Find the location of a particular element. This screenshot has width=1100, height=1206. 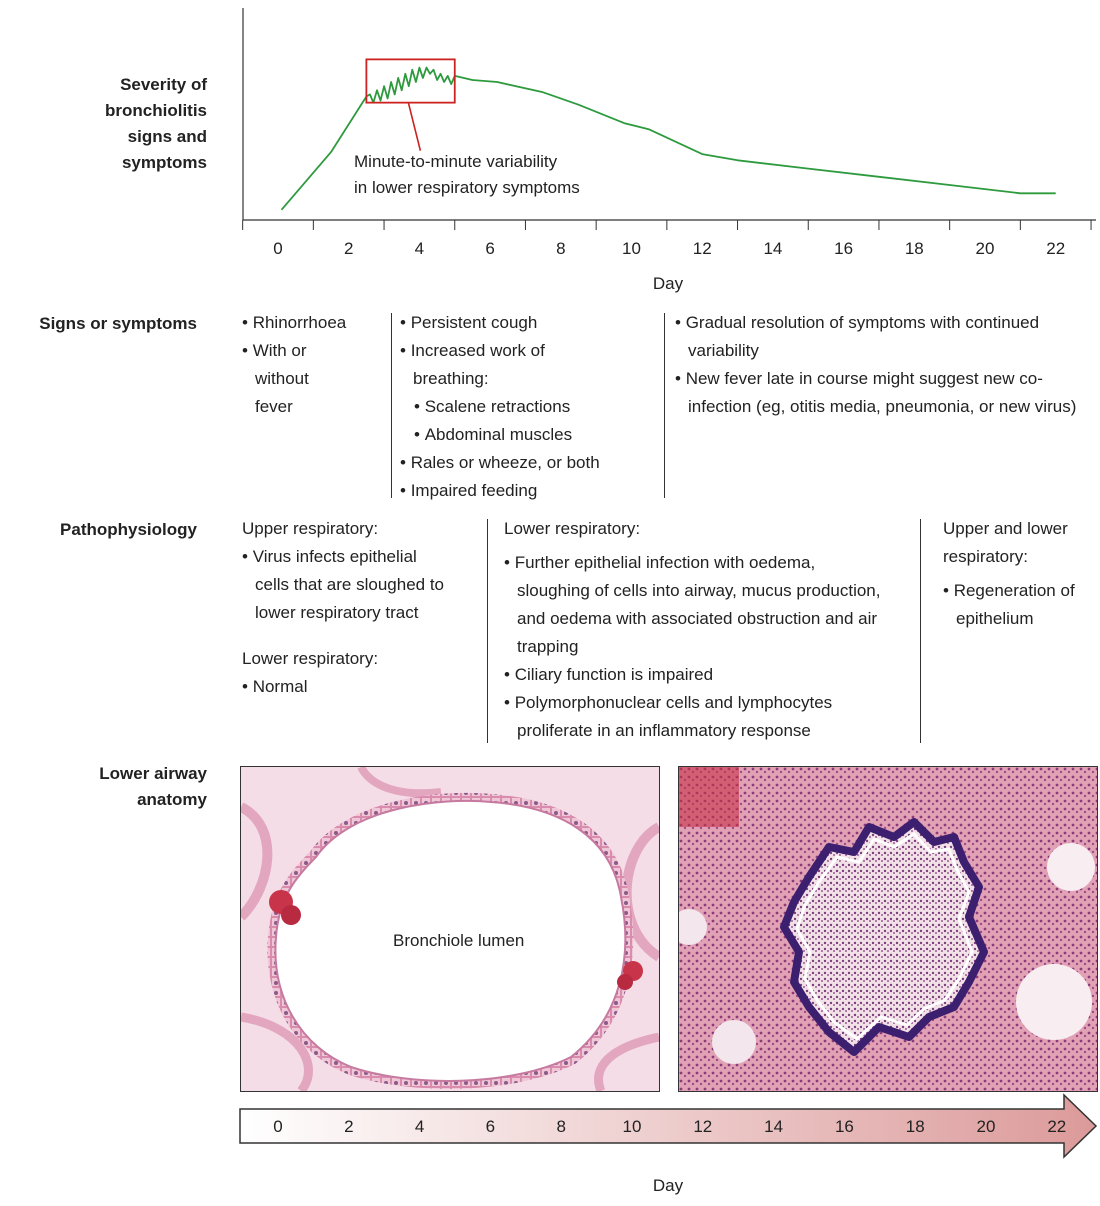

timeline-tick-label: 8 is located at coordinates (560, 1126).